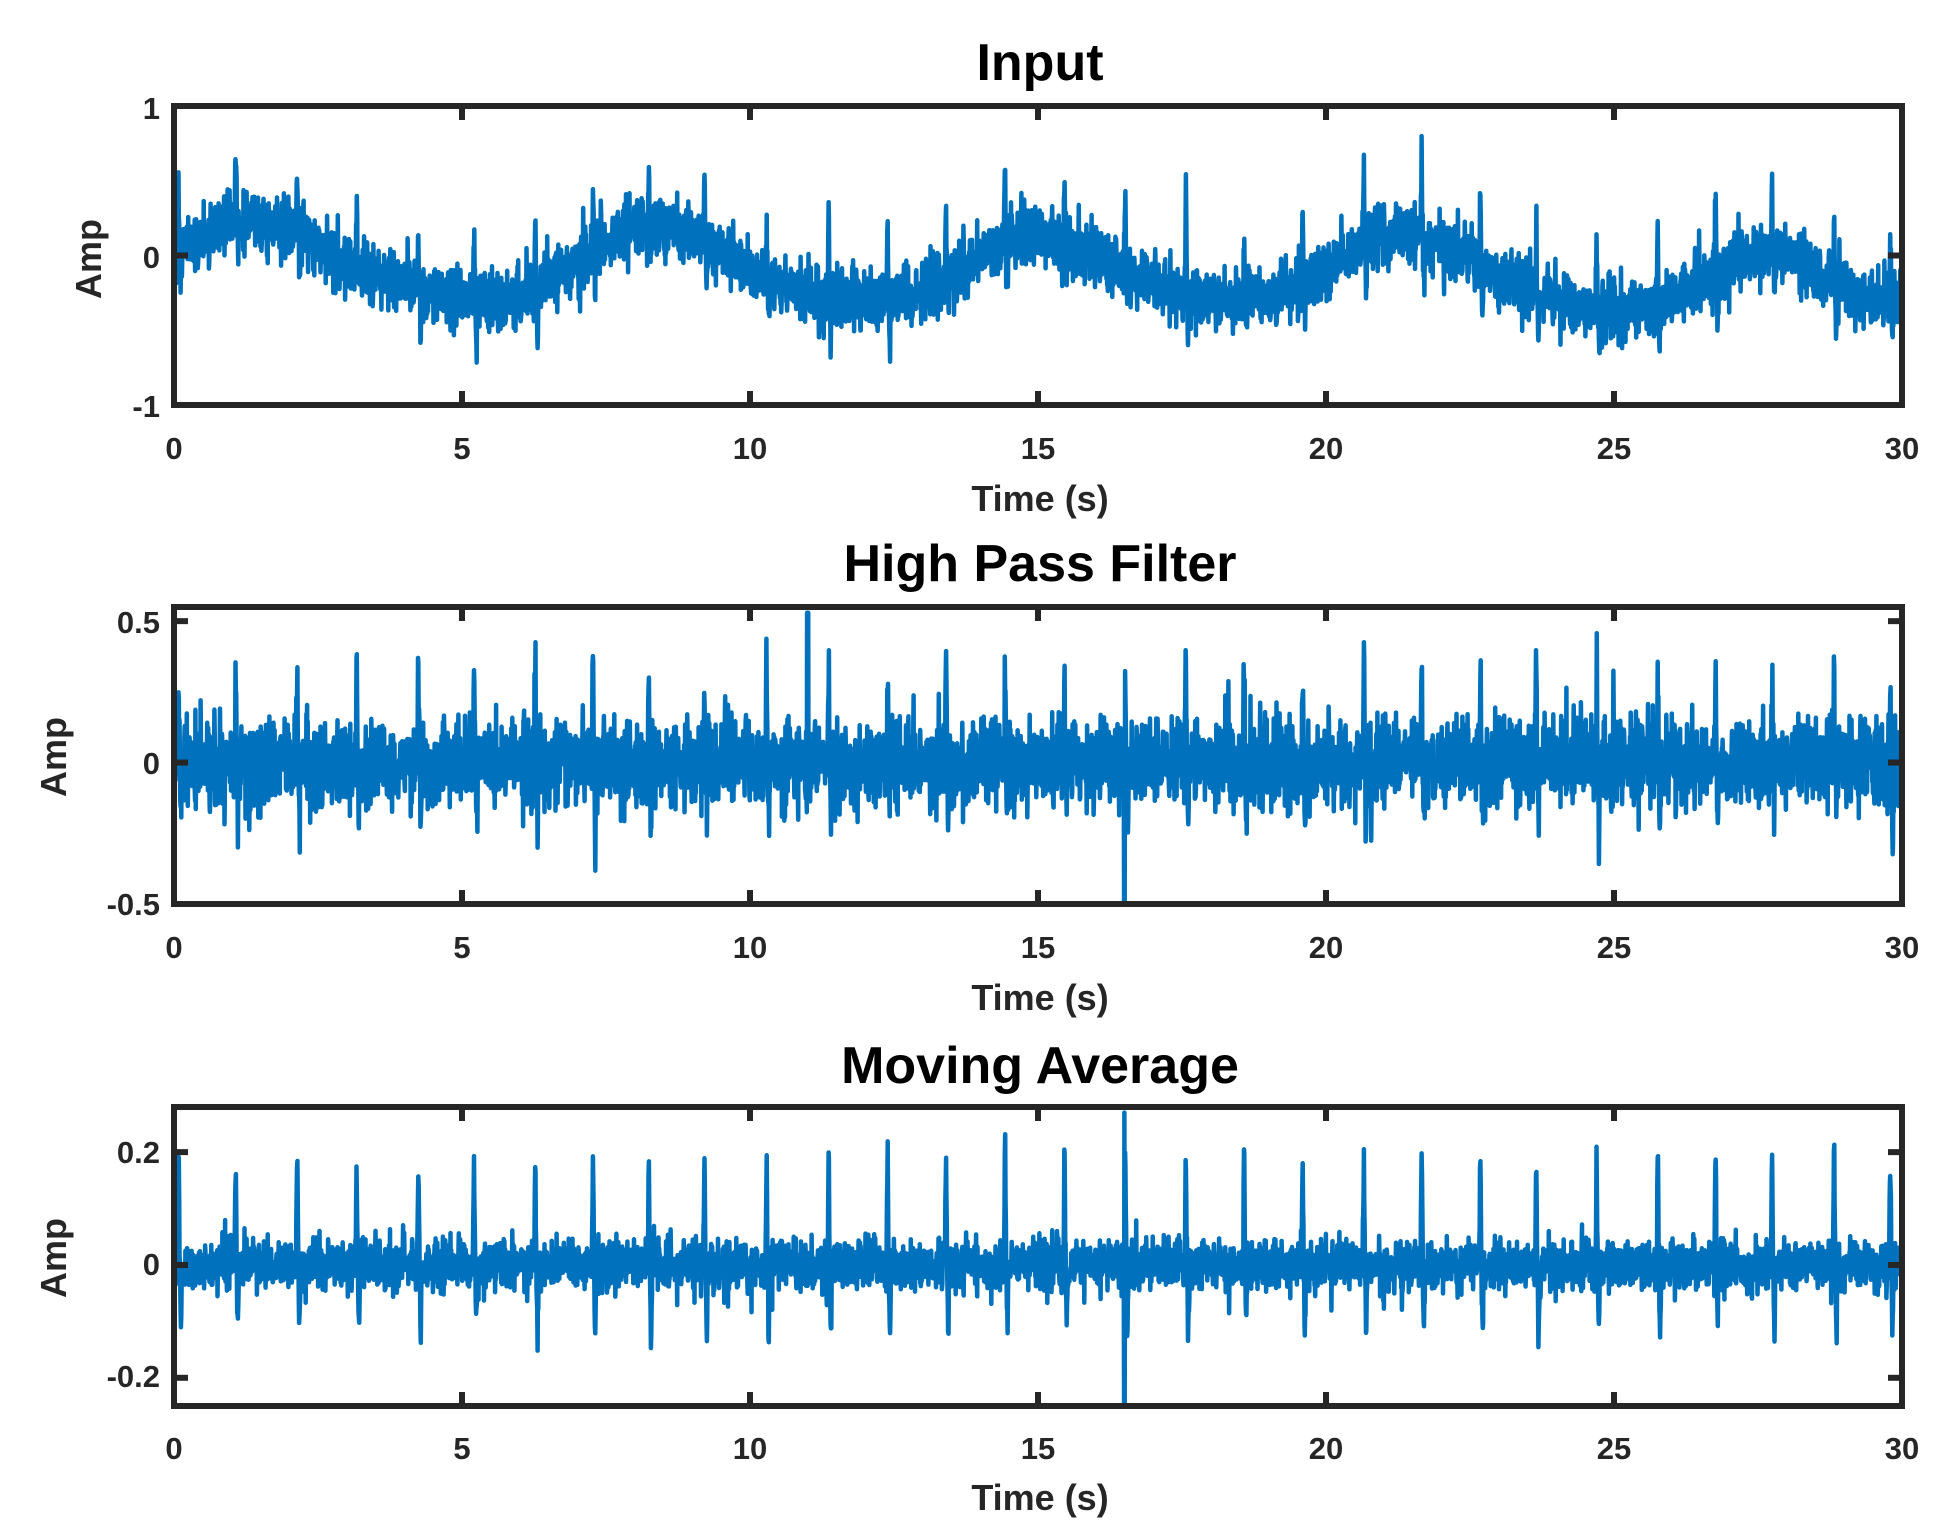 This screenshot has height=1528, width=1945. What do you see at coordinates (1039, 1497) in the screenshot?
I see `moving-average-xlabel: Time (s)` at bounding box center [1039, 1497].